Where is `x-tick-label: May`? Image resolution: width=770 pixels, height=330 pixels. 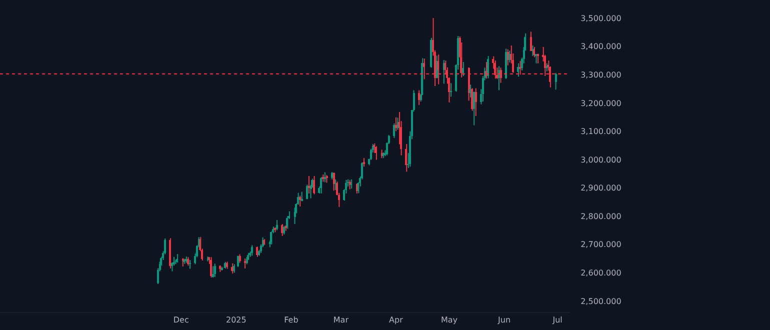 x-tick-label: May is located at coordinates (449, 320).